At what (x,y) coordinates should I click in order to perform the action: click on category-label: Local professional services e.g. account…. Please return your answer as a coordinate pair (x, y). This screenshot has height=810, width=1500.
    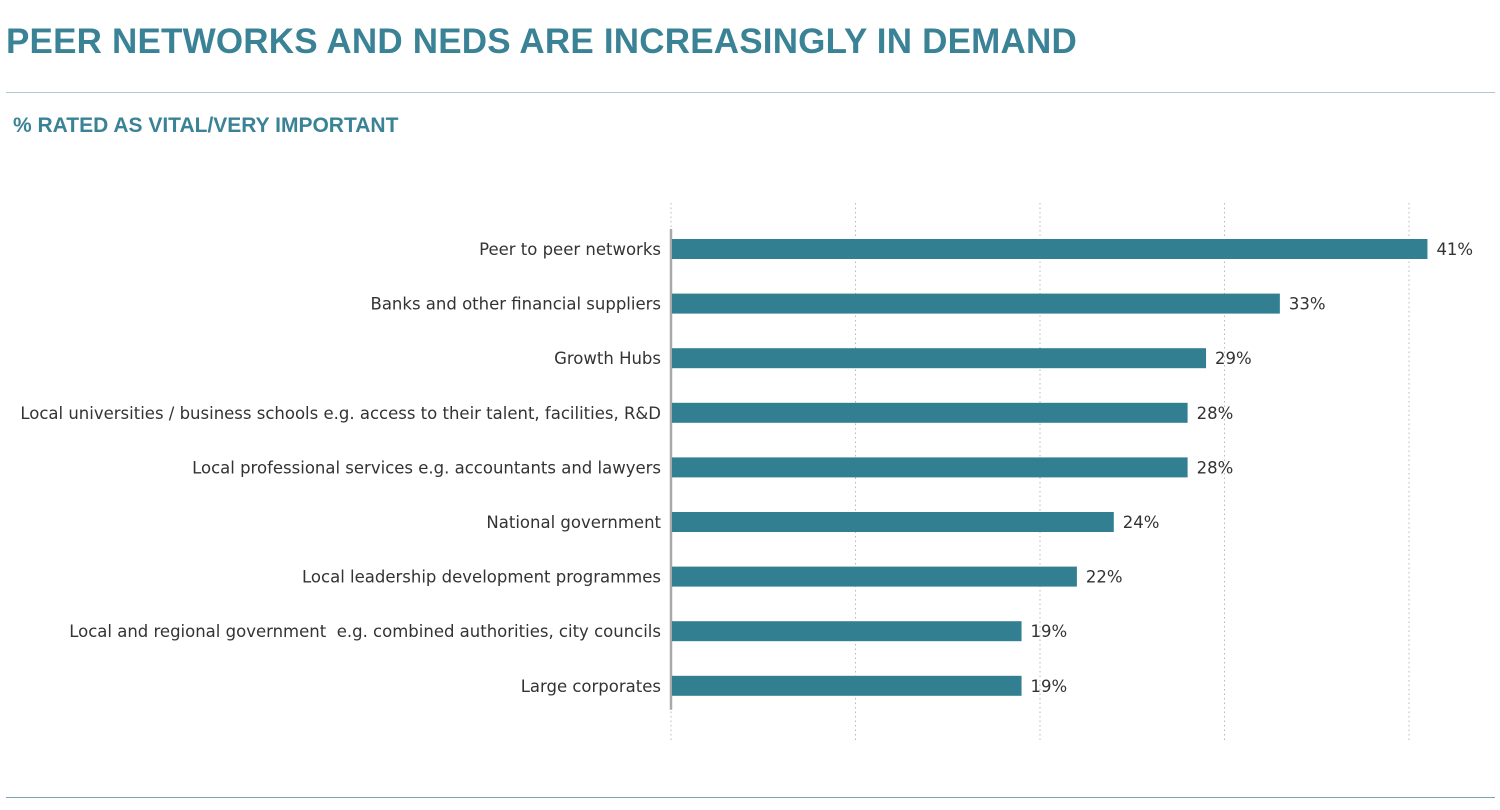
    Looking at the image, I should click on (426, 467).